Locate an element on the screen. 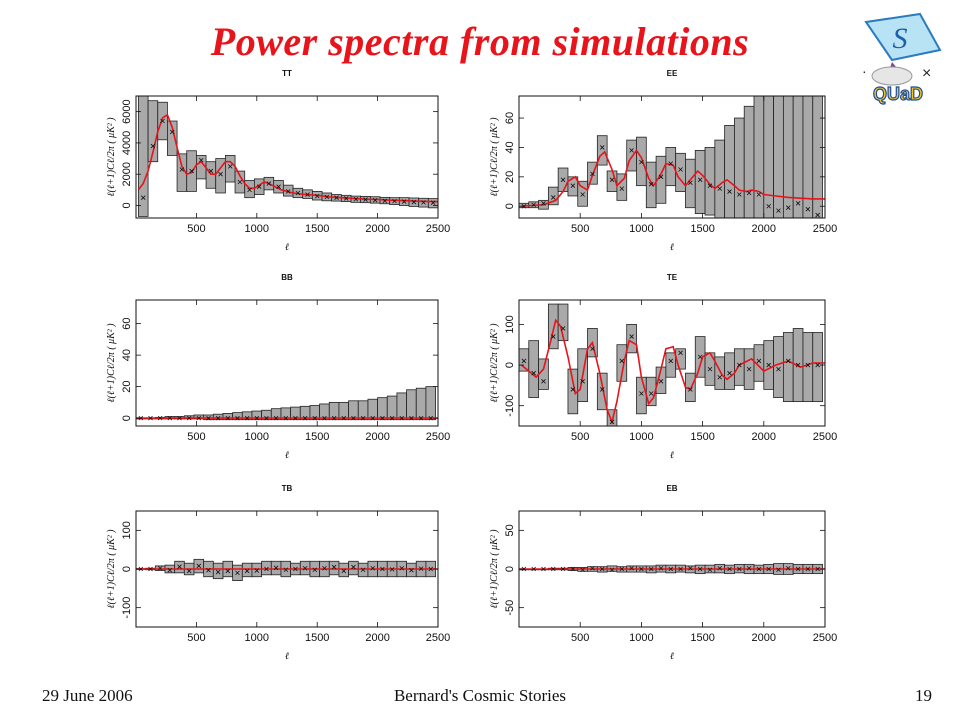  y-tick-label: 0 is located at coordinates (510, 365).